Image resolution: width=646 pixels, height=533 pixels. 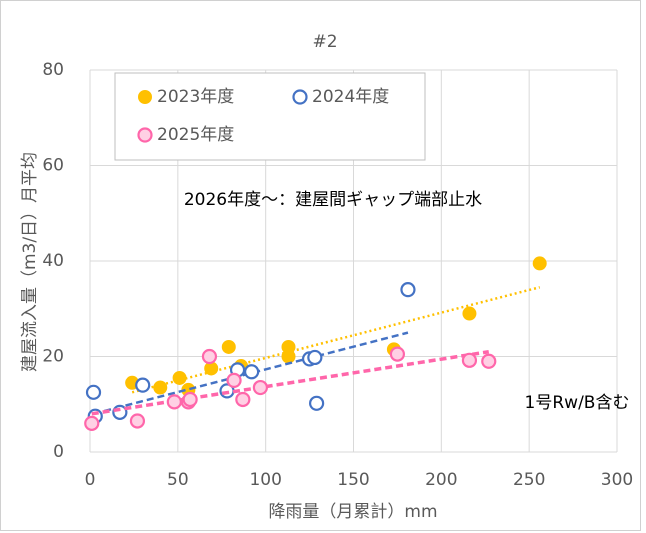 I want to click on chart-title: #2, so click(x=324, y=42).